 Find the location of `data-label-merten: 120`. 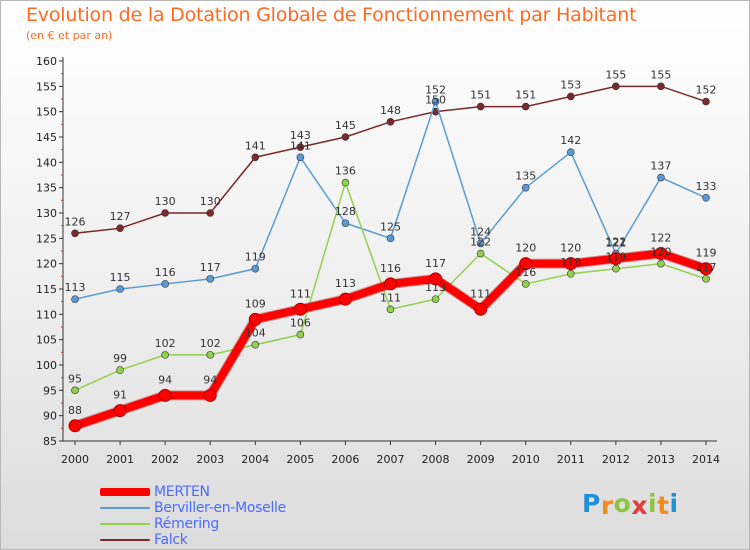

data-label-merten: 120 is located at coordinates (525, 248).